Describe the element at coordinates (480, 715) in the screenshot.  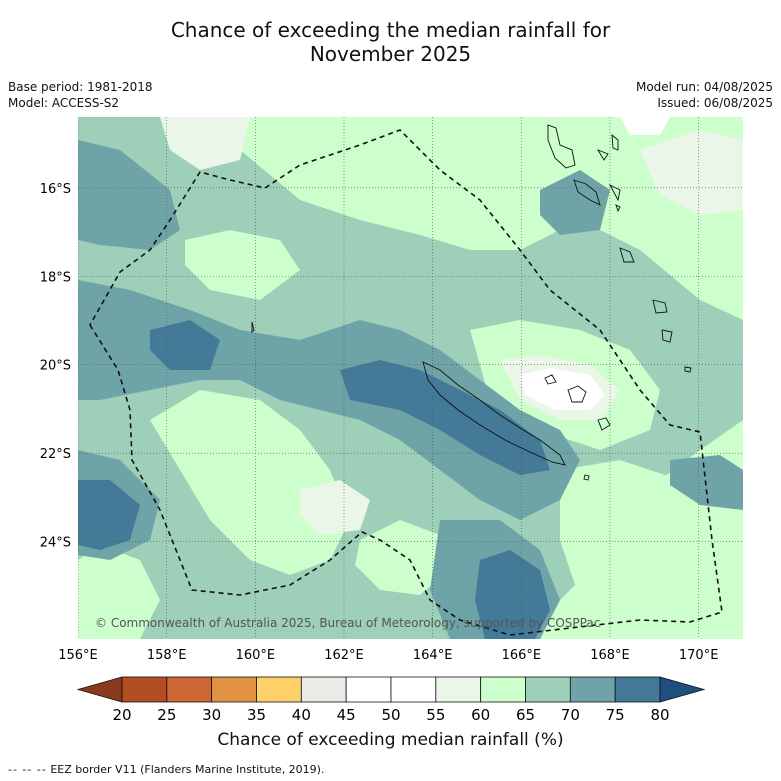
I see `colorbar-tick-label: 60` at that location.